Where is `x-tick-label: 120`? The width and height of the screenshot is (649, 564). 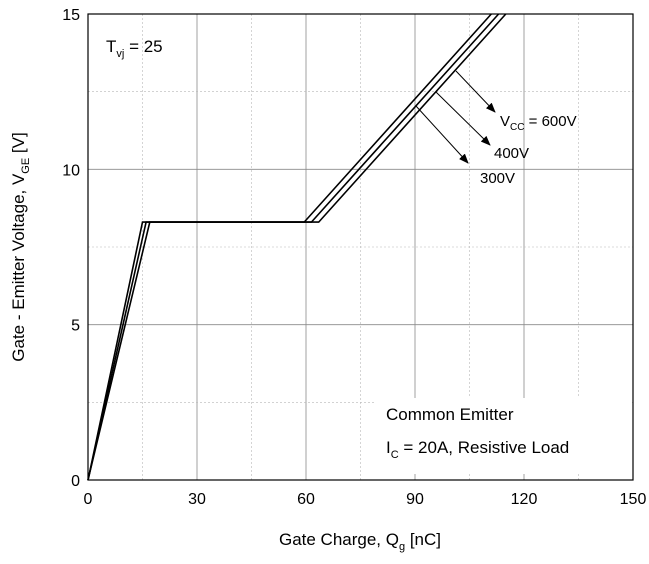 x-tick-label: 120 is located at coordinates (524, 499).